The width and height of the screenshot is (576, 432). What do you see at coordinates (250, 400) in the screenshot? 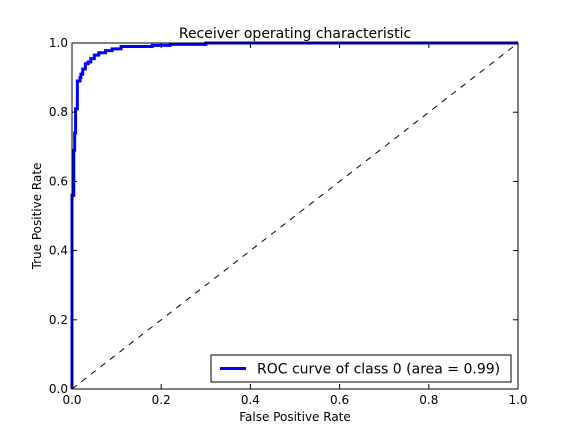
I see `x-tick-label: 0.4` at bounding box center [250, 400].